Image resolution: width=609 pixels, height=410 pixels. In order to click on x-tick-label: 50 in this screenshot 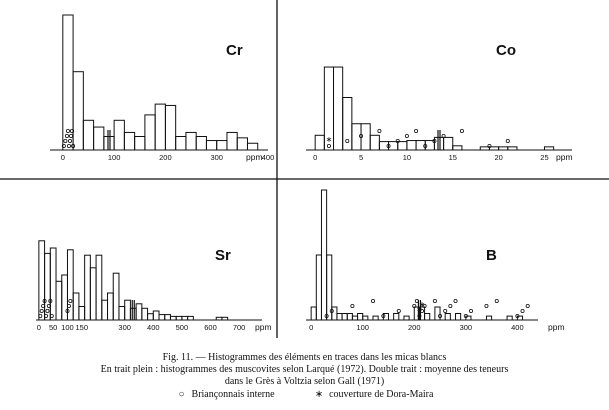, I will do `click(53, 327)`.